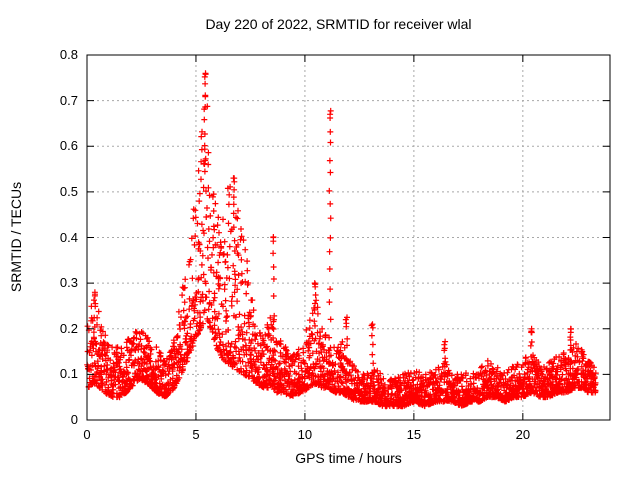  What do you see at coordinates (68, 54) in the screenshot?
I see `y-tick-label: 0.8` at bounding box center [68, 54].